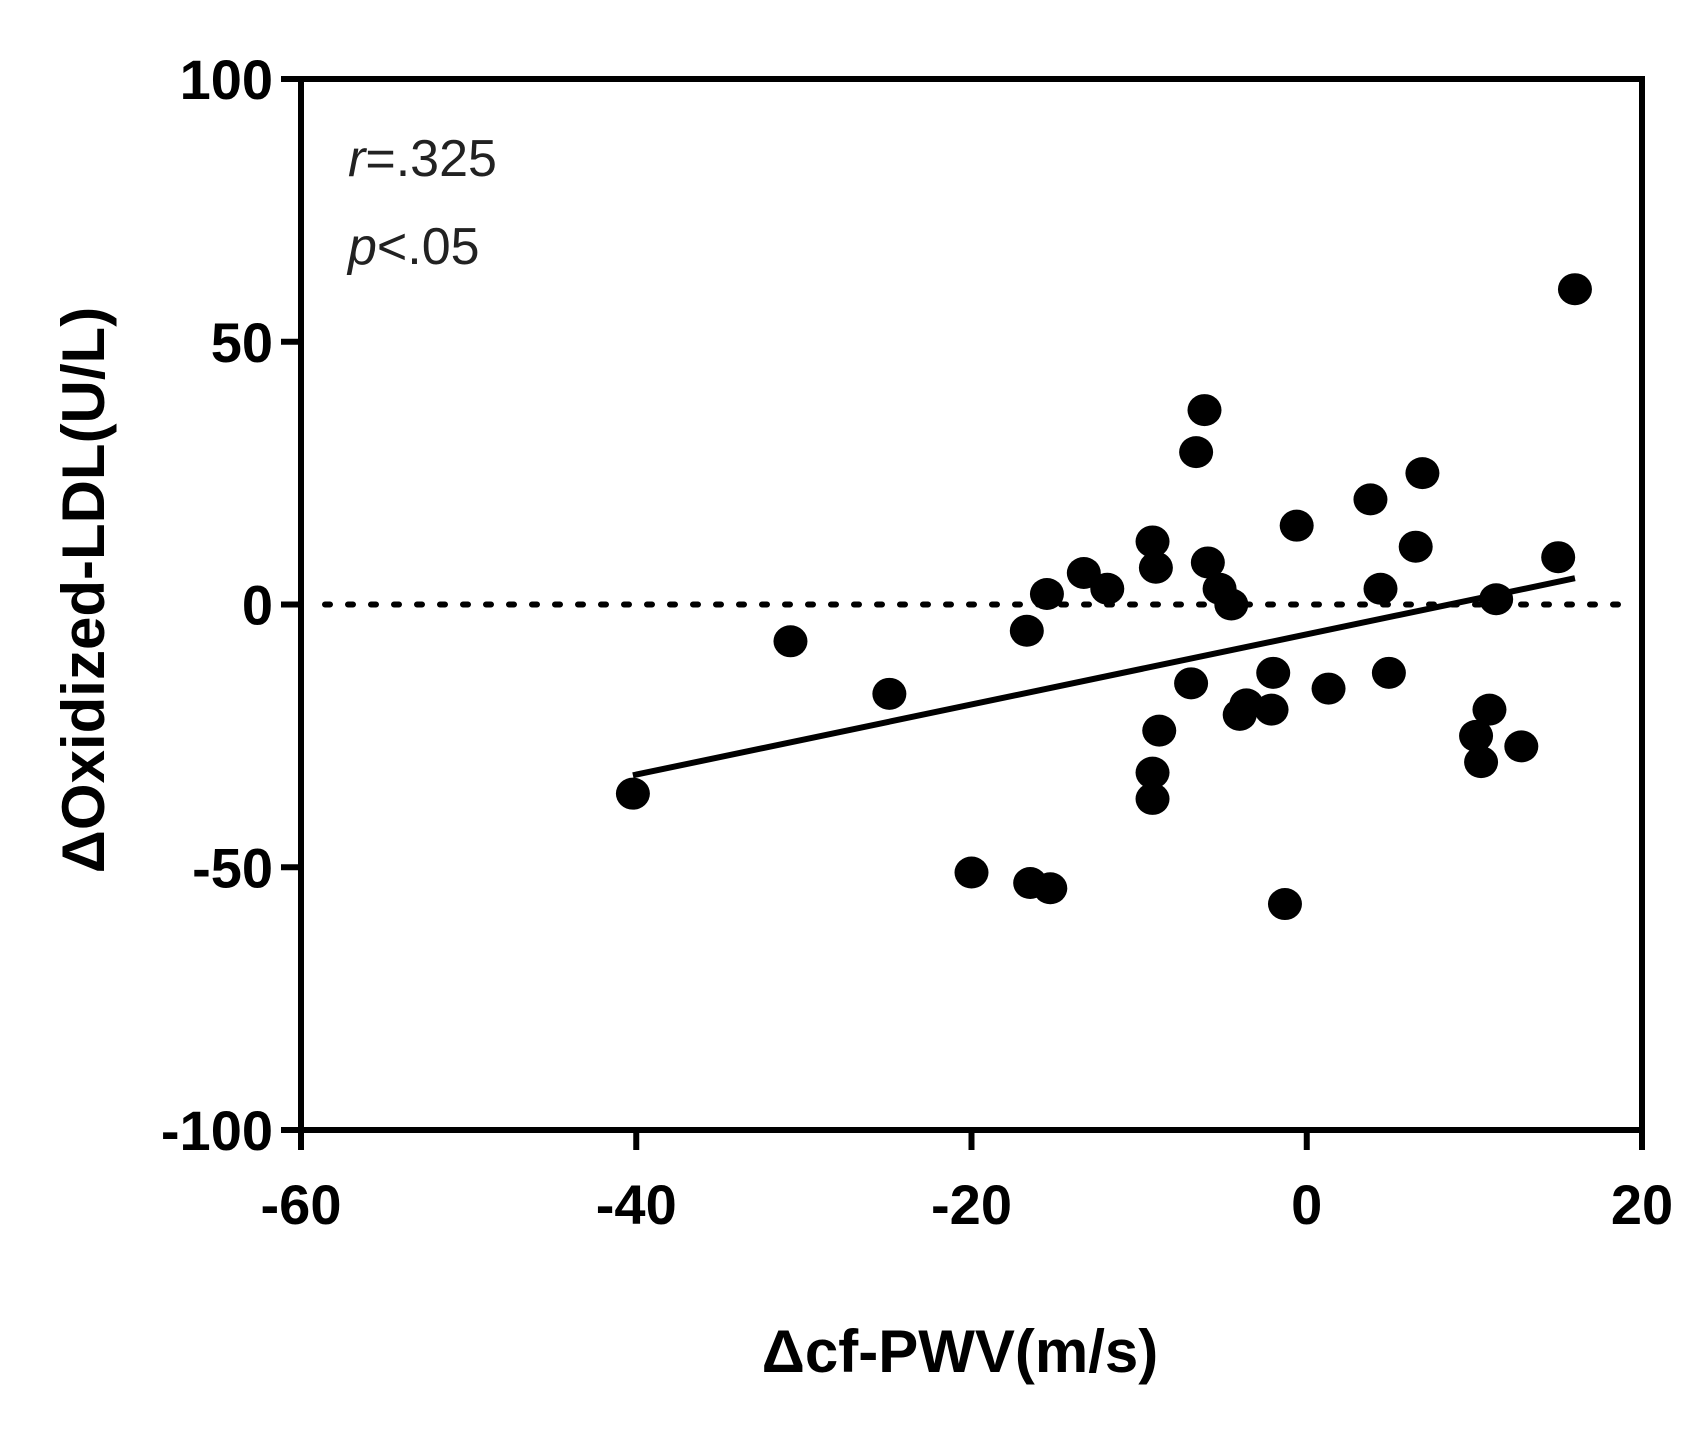 The height and width of the screenshot is (1439, 1702). What do you see at coordinates (232, 867) in the screenshot?
I see `y-tick-label: -50` at bounding box center [232, 867].